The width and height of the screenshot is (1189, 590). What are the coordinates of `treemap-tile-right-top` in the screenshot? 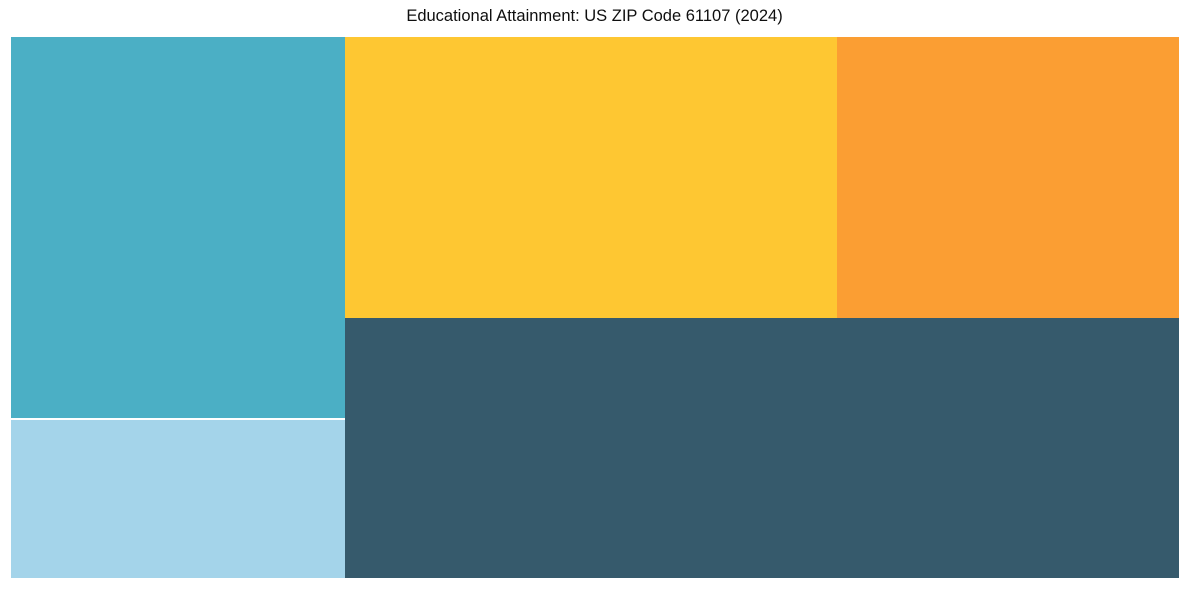 It's located at (1008, 177).